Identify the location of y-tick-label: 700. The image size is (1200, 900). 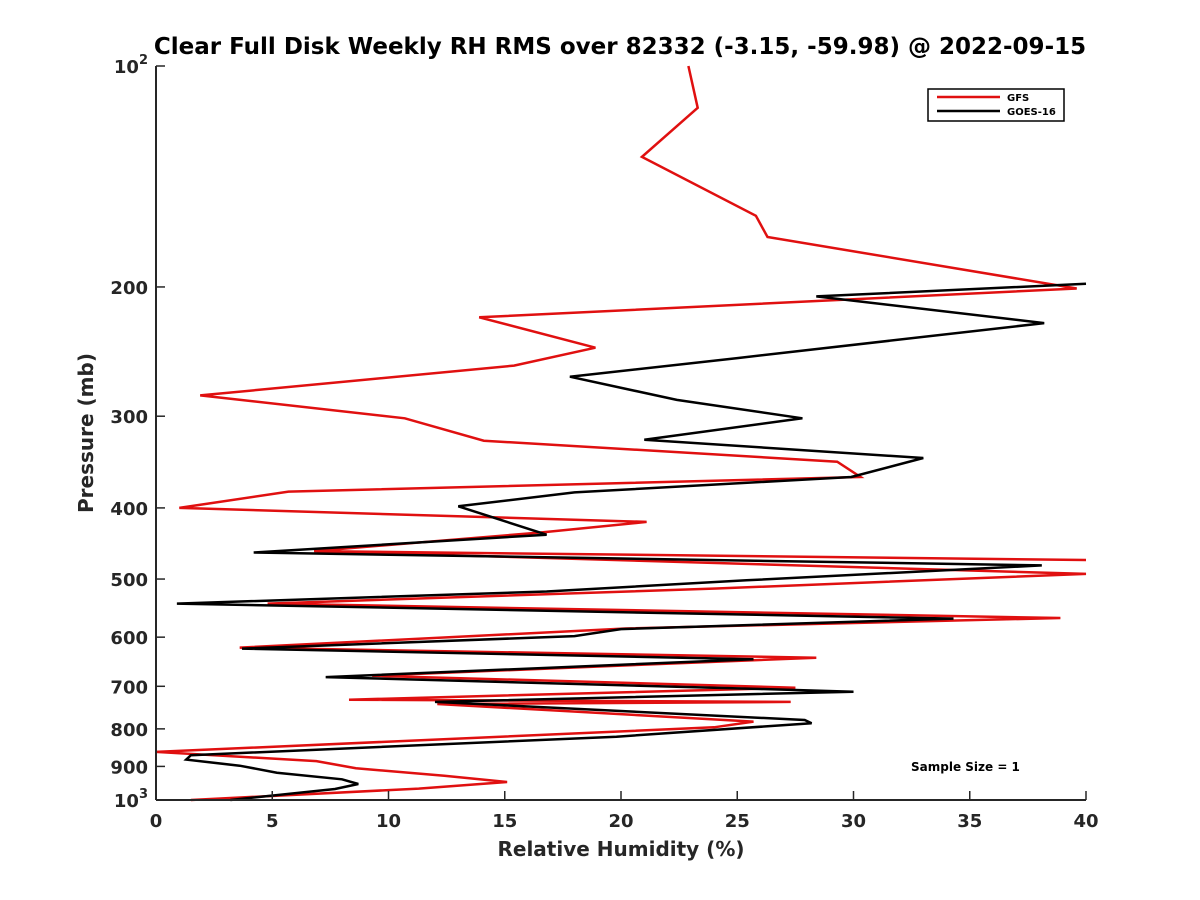
(129, 687).